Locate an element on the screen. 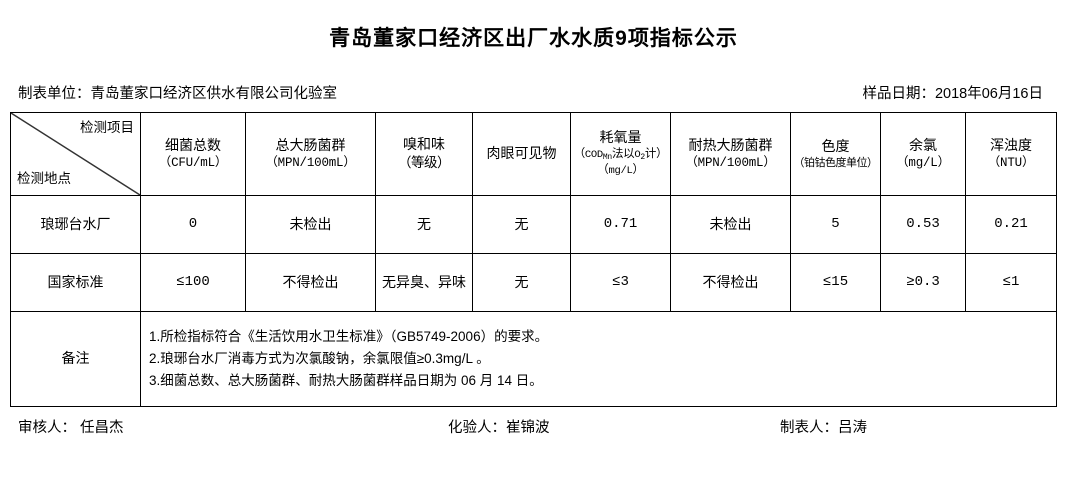  sample-date-label: 样品日期：2018年06月16日 is located at coordinates (952, 94).